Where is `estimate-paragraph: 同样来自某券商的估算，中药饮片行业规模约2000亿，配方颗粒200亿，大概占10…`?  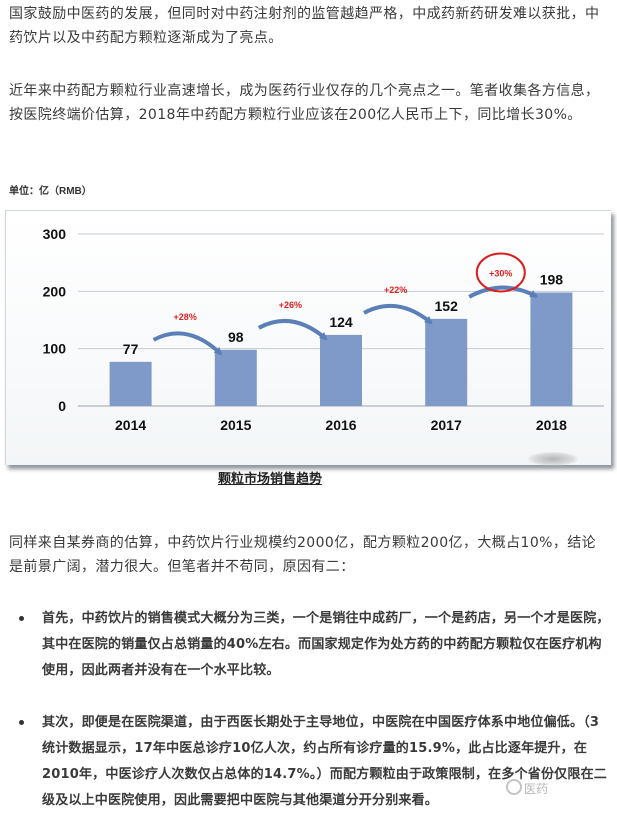 estimate-paragraph: 同样来自某券商的估算，中药饮片行业规模约2000亿，配方颗粒200亿，大概占10… is located at coordinates (303, 555).